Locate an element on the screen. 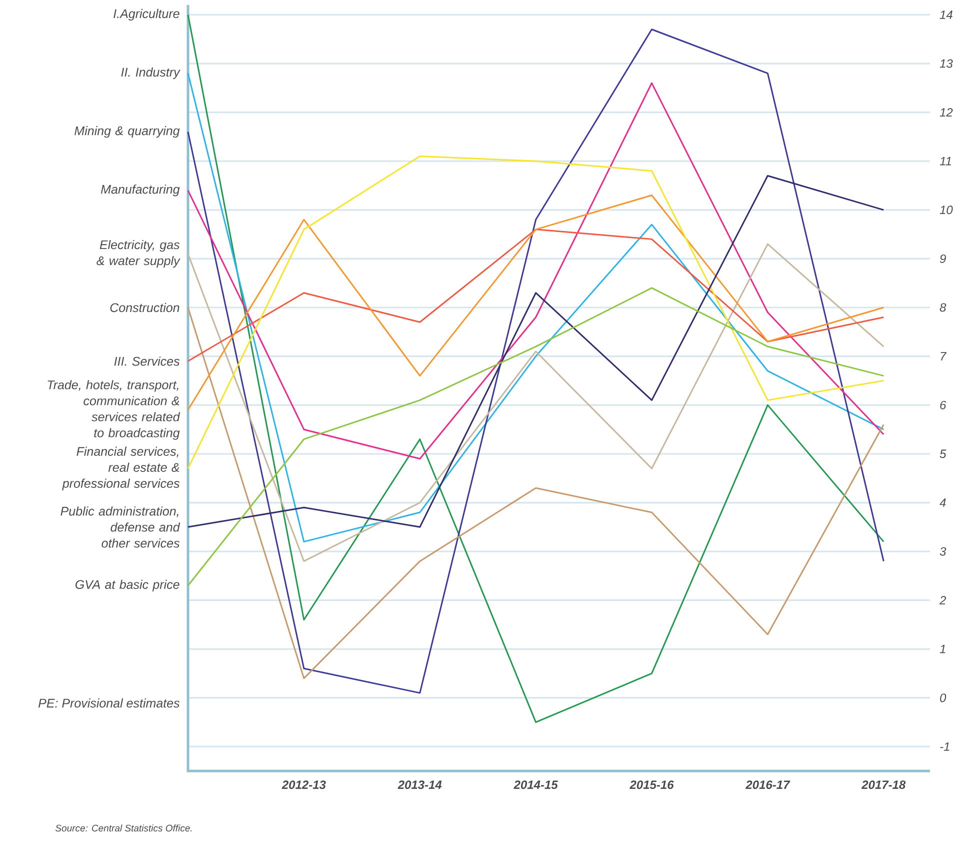  x-tick-label: 2012-13 is located at coordinates (304, 785).